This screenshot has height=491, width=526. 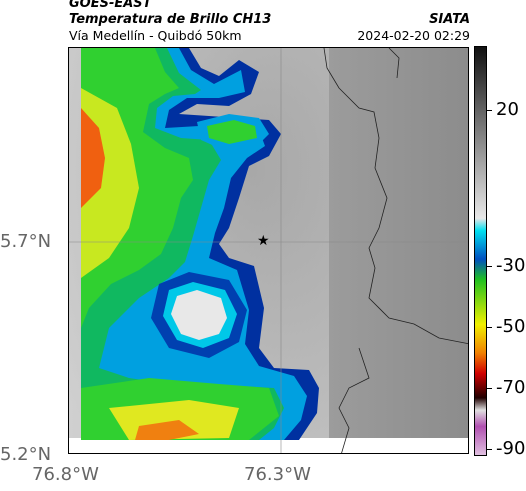 I want to click on location-marker: ★, so click(x=263, y=241).